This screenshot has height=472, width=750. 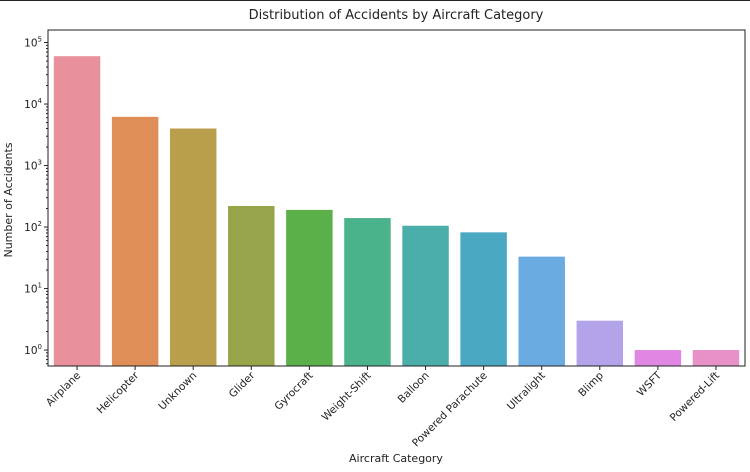 What do you see at coordinates (177, 391) in the screenshot?
I see `x-tick-label: Unknown` at bounding box center [177, 391].